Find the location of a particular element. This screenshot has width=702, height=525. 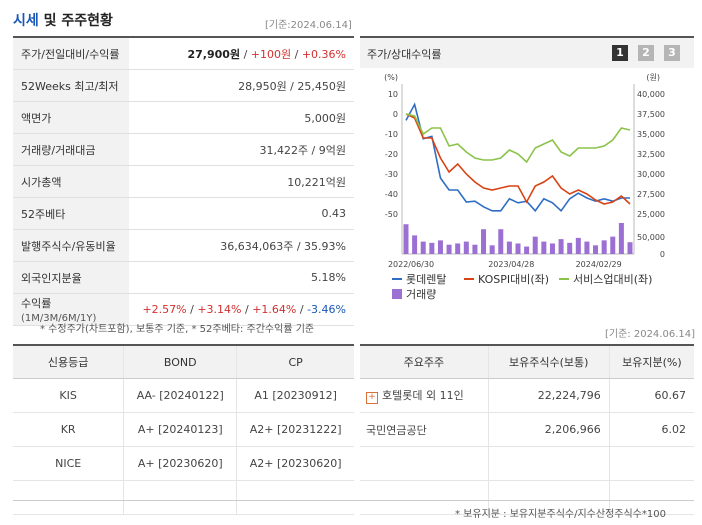

legend-swatch is located at coordinates (397, 294).